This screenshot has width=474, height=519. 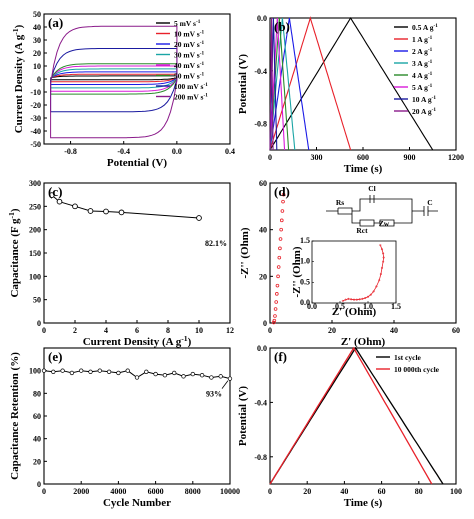 I want to click on x-tick-label: 4000, so click(x=118, y=491).